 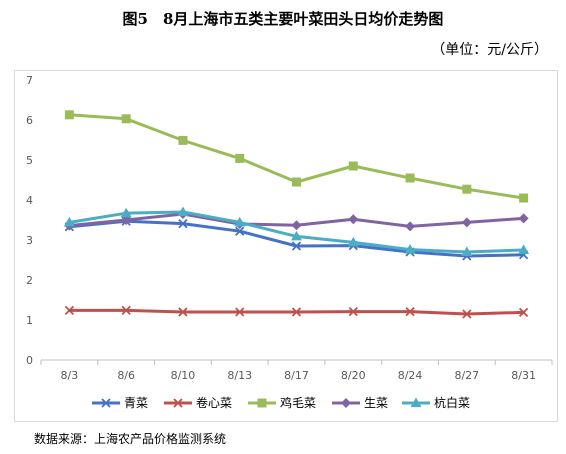 I want to click on x-tick-label: 8/3, so click(x=70, y=375).